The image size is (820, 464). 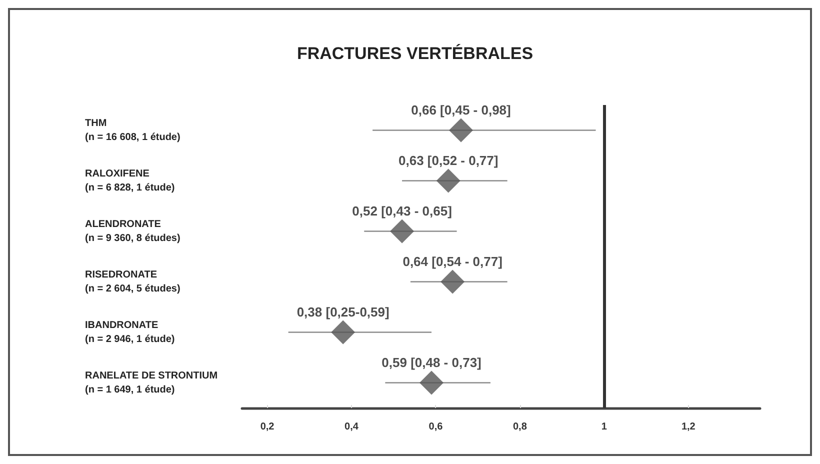 What do you see at coordinates (130, 332) in the screenshot?
I see `y-tick-label: IBANDRONATE (n = 2 946, 1 étude)` at bounding box center [130, 332].